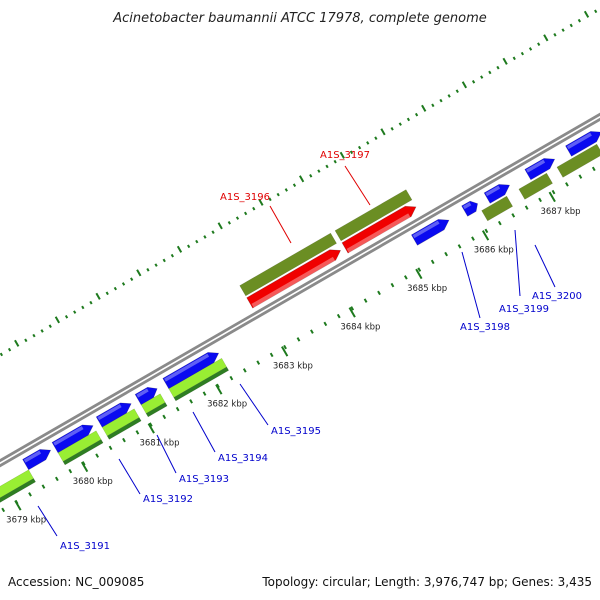  Describe the element at coordinates (76, 582) in the screenshot. I see `accession-text: Accession: NC_009085` at that location.